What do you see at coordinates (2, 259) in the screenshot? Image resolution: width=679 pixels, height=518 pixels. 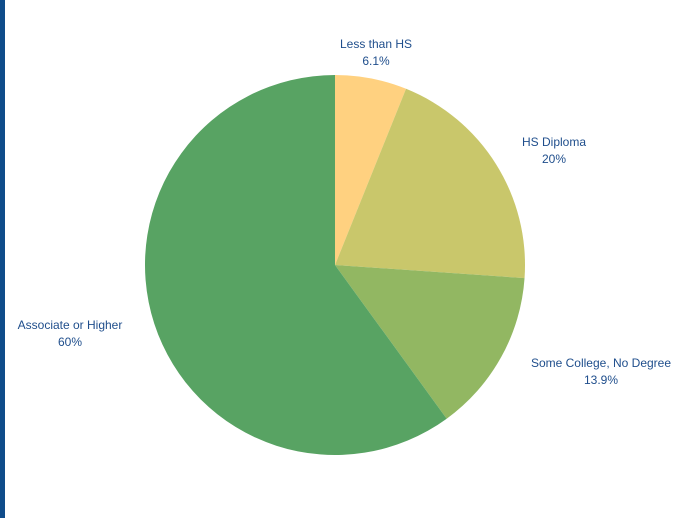 I see `left-accent-bar` at bounding box center [2, 259].